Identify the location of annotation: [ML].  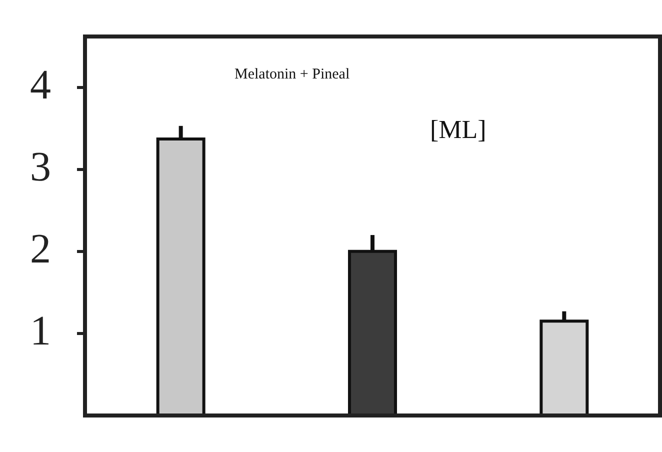
(458, 129).